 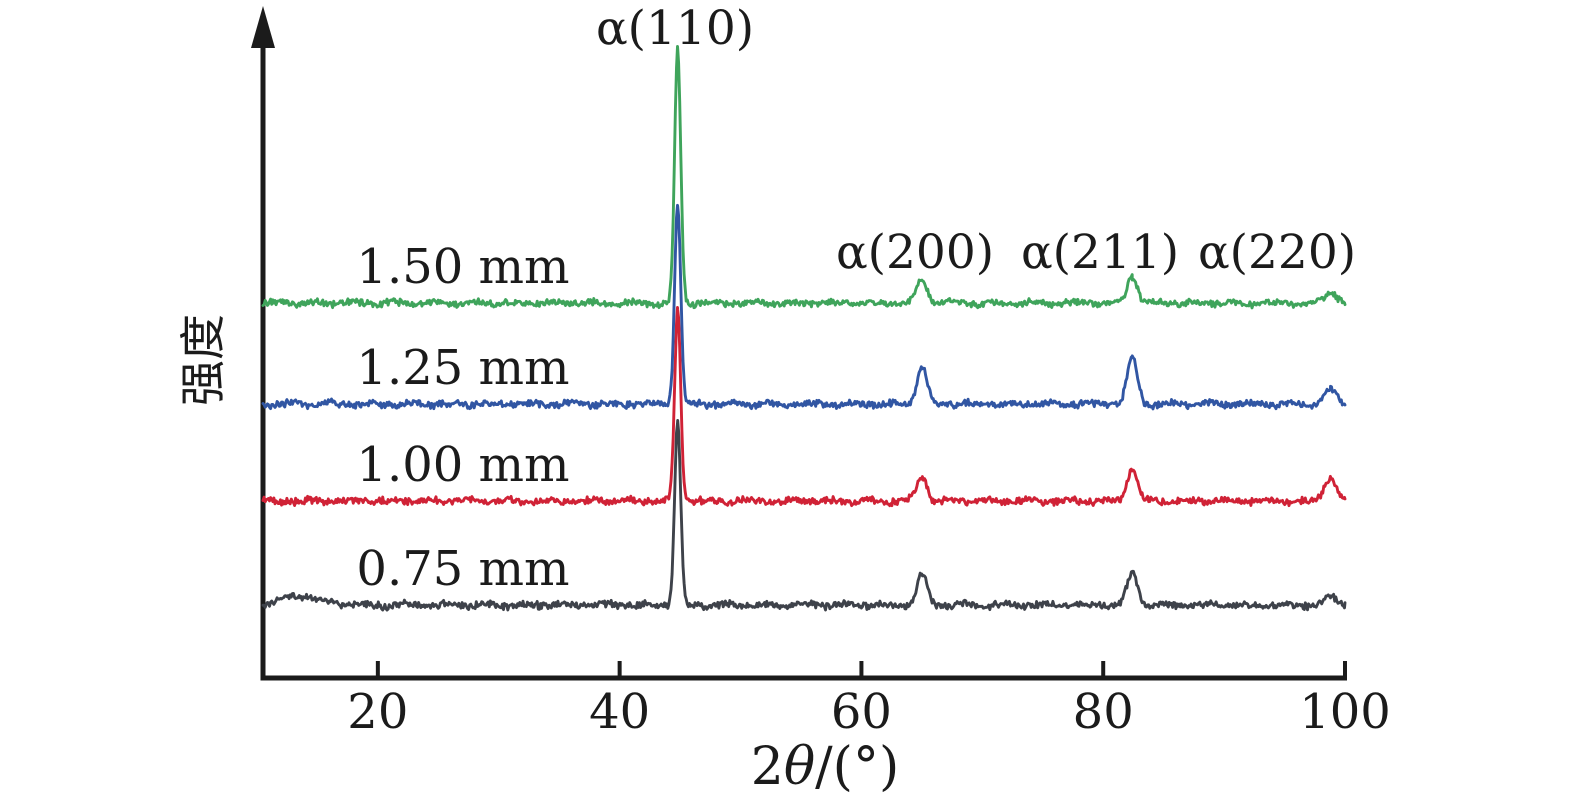 I want to click on x-axis-ticks, so click(x=861, y=668).